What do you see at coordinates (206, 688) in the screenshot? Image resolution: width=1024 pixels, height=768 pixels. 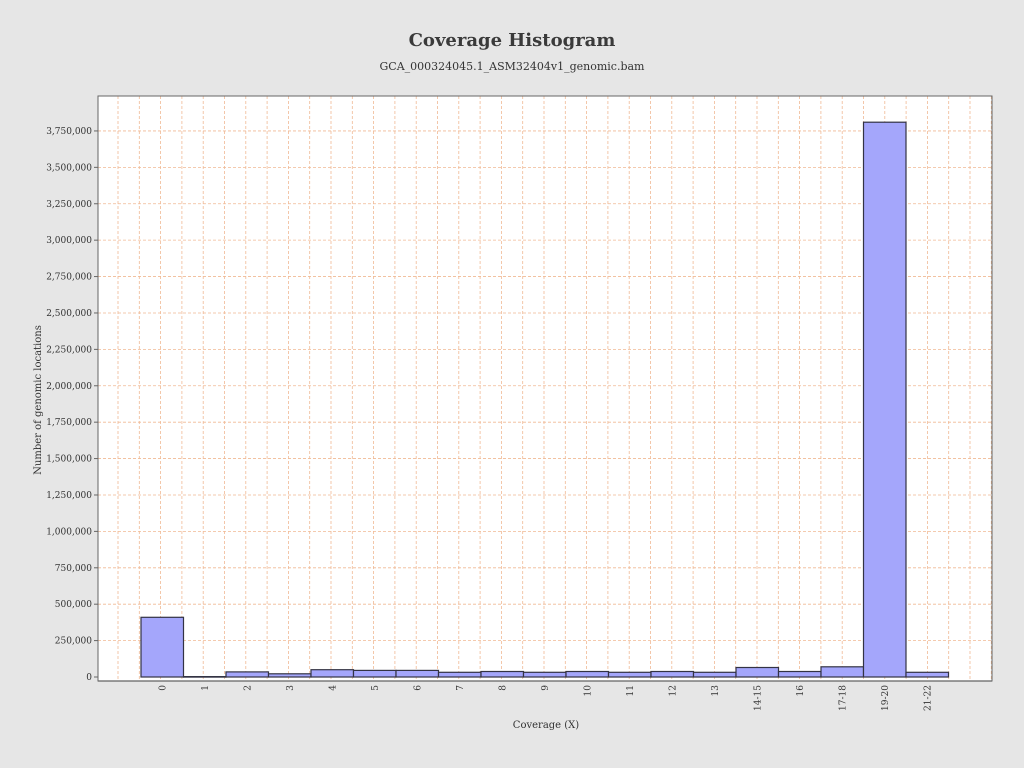 I see `x-tick-label: 1` at bounding box center [206, 688].